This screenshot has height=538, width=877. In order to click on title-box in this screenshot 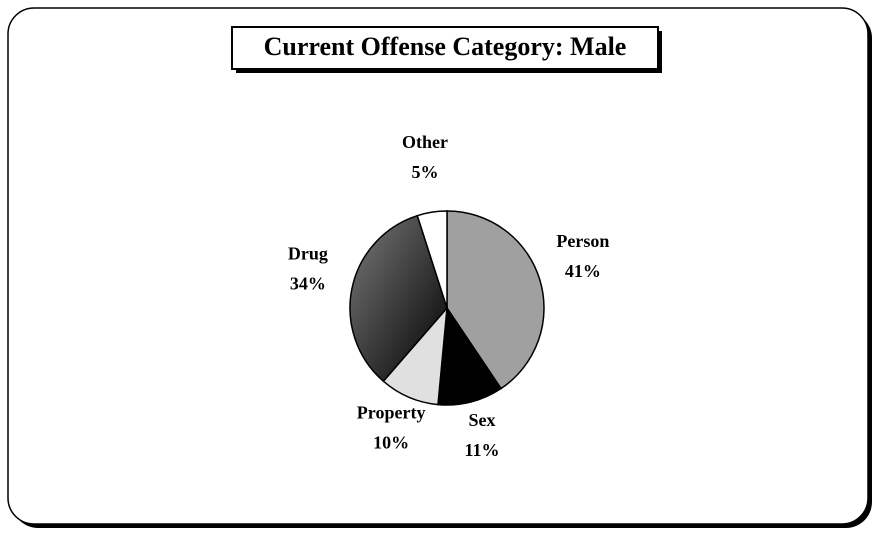, I will do `click(445, 48)`.